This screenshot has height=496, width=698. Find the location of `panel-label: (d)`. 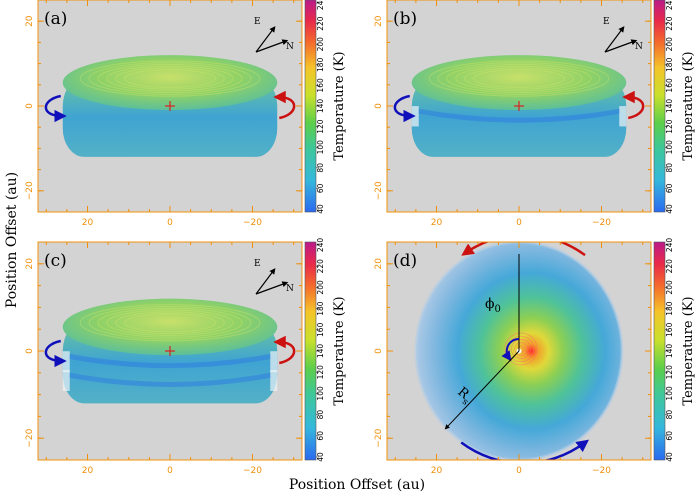

panel-label: (d) is located at coordinates (405, 261).